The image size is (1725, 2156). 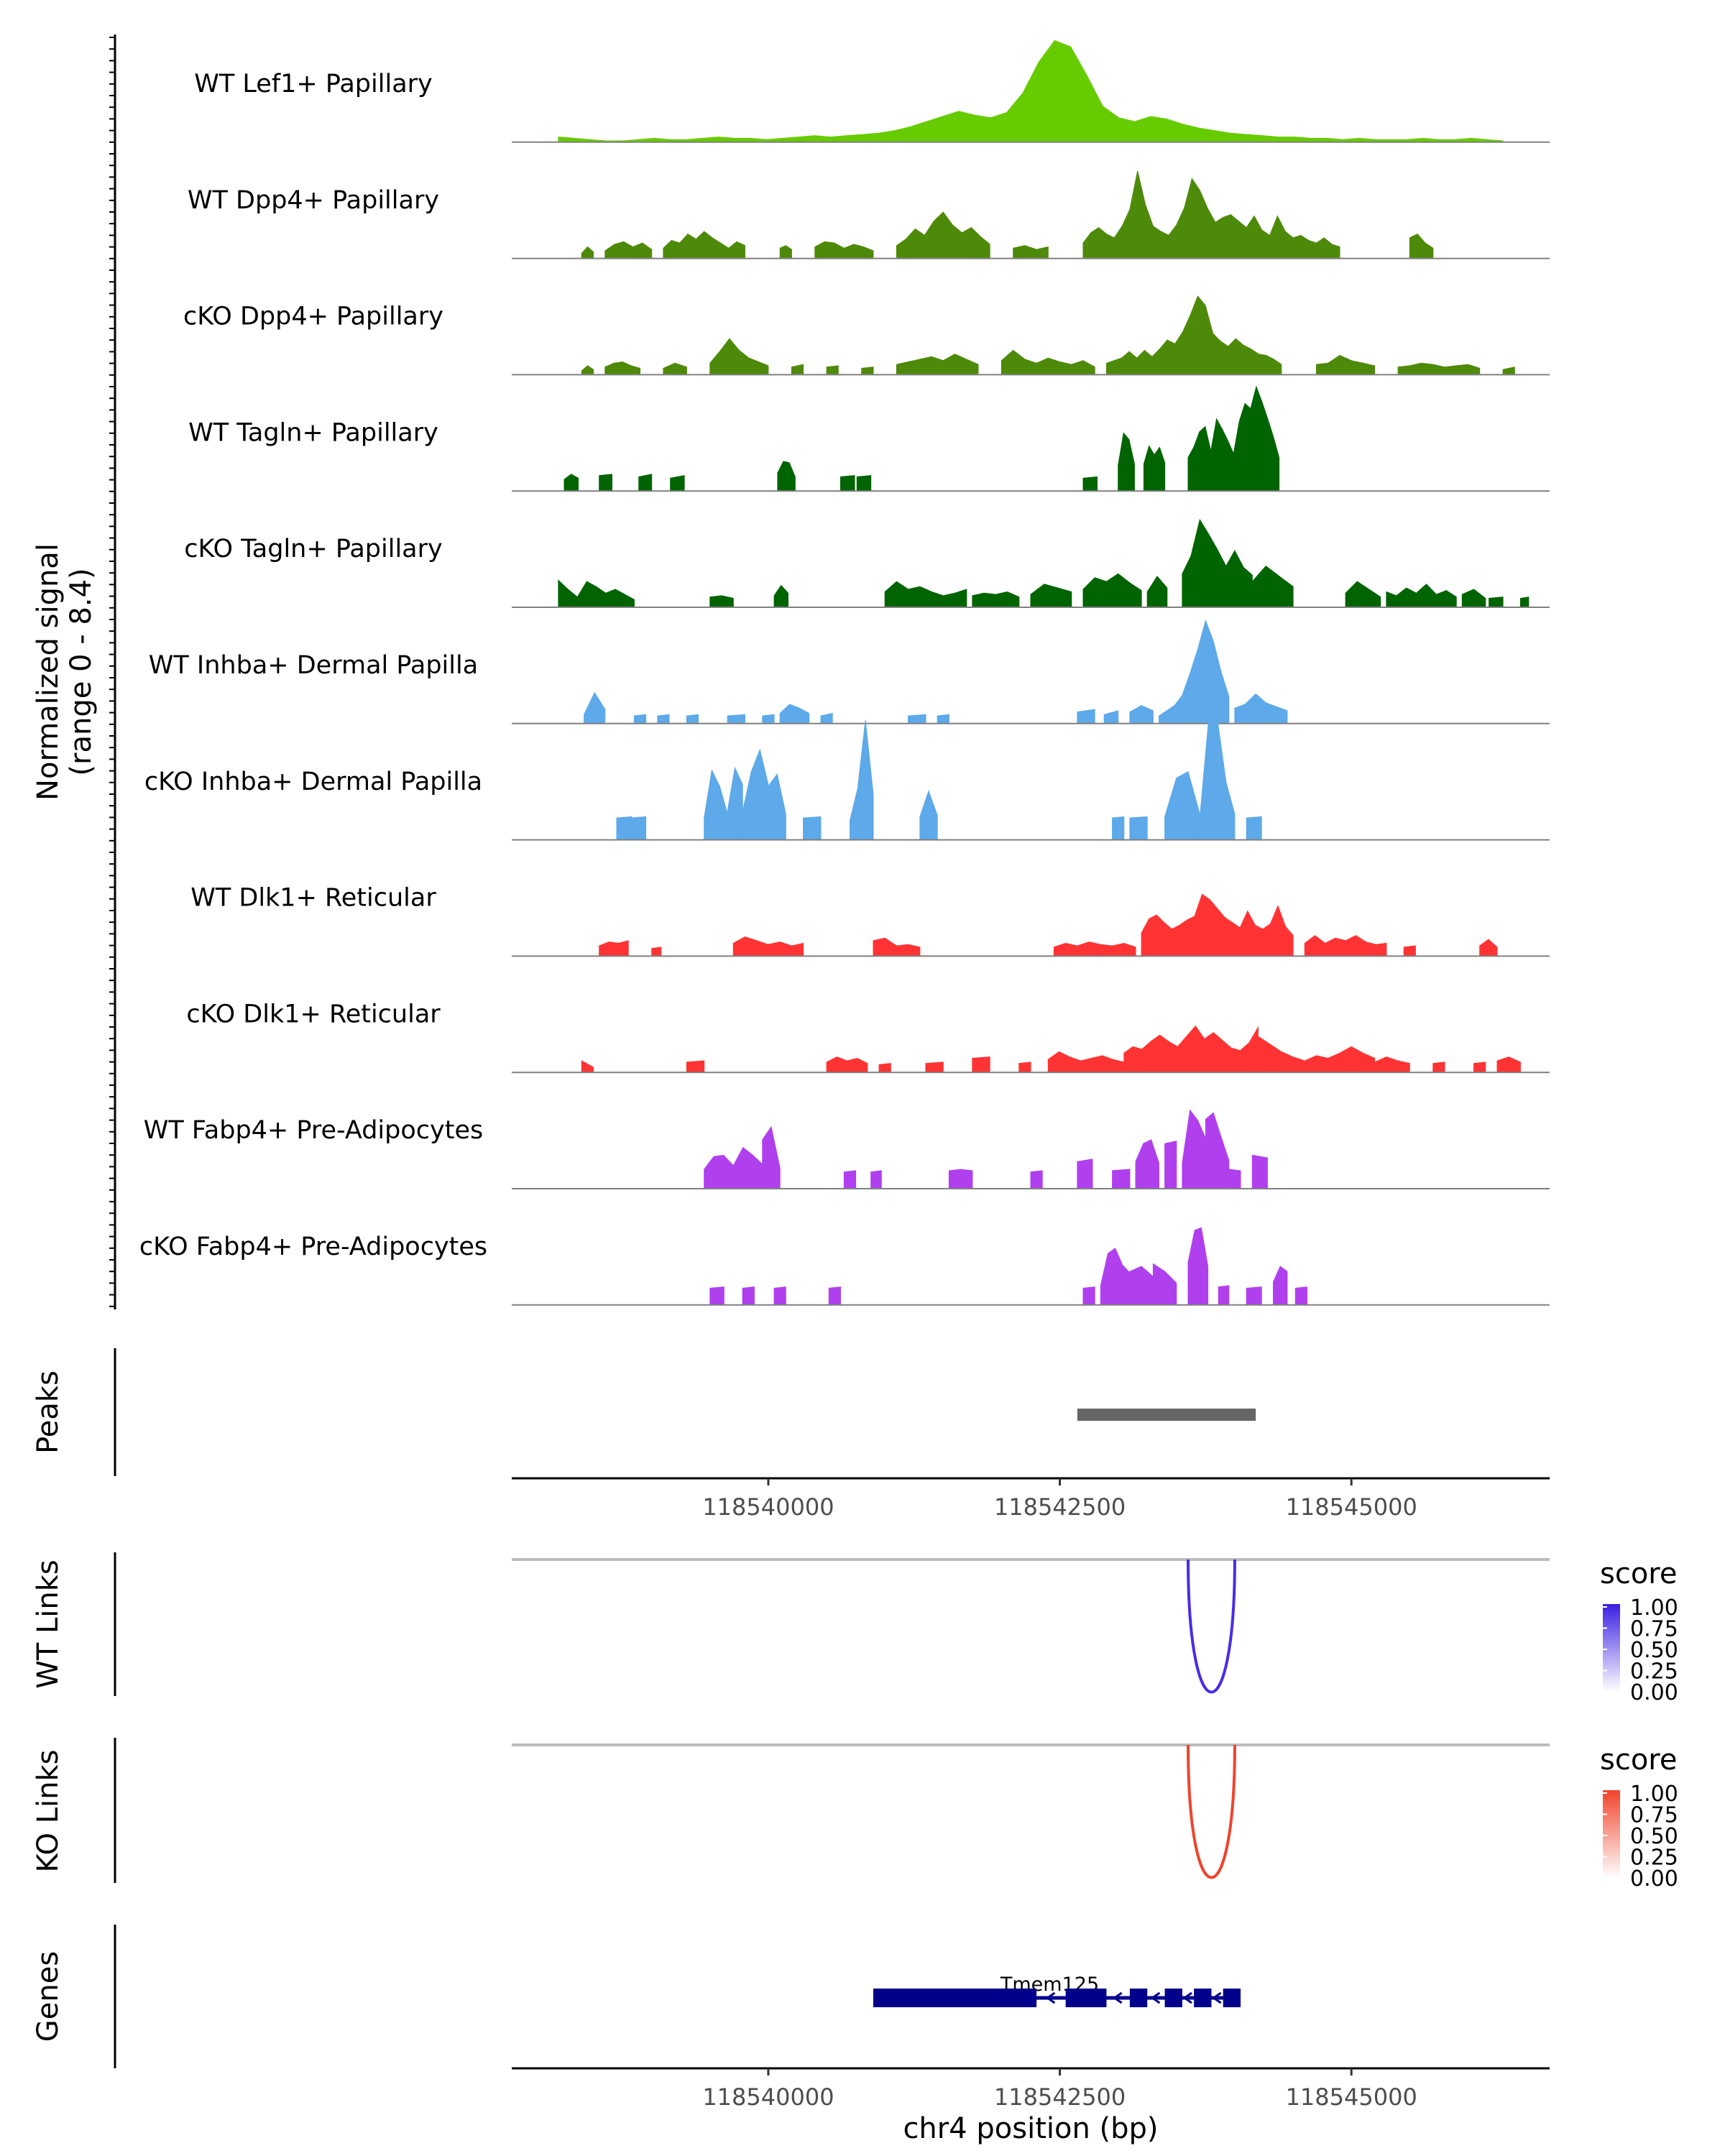 I want to click on x-tick-label: 118545000, so click(x=1351, y=1507).